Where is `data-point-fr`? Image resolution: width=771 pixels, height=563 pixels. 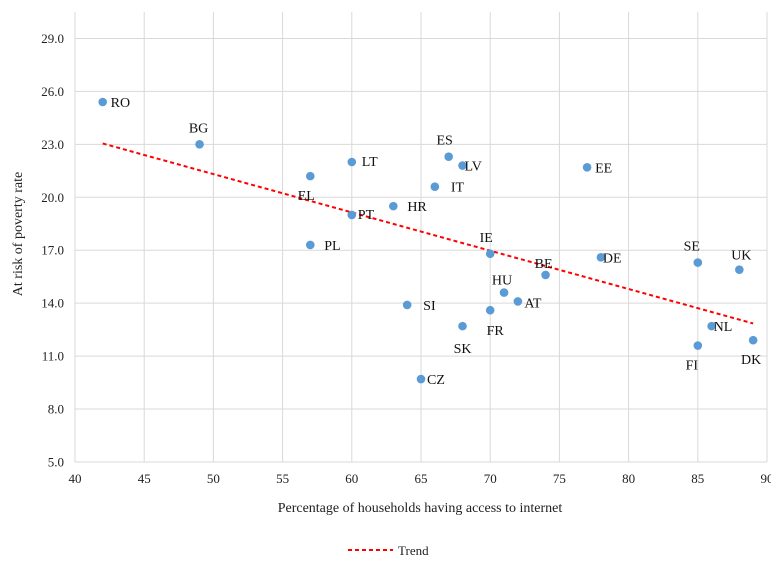 data-point-fr is located at coordinates (490, 310).